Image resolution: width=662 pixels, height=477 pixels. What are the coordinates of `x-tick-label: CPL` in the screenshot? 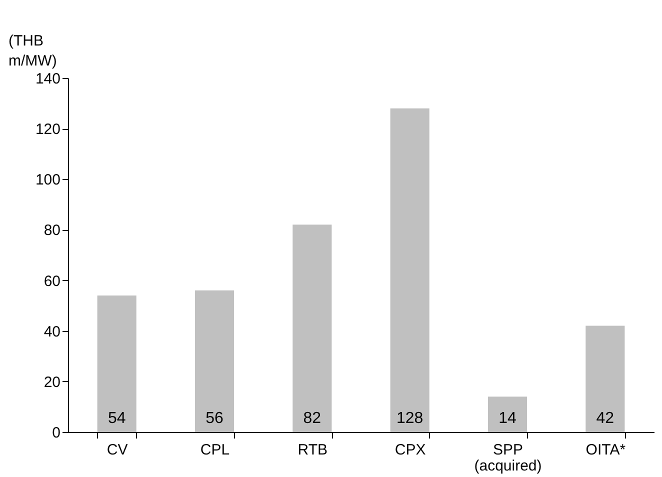 It's located at (215, 450).